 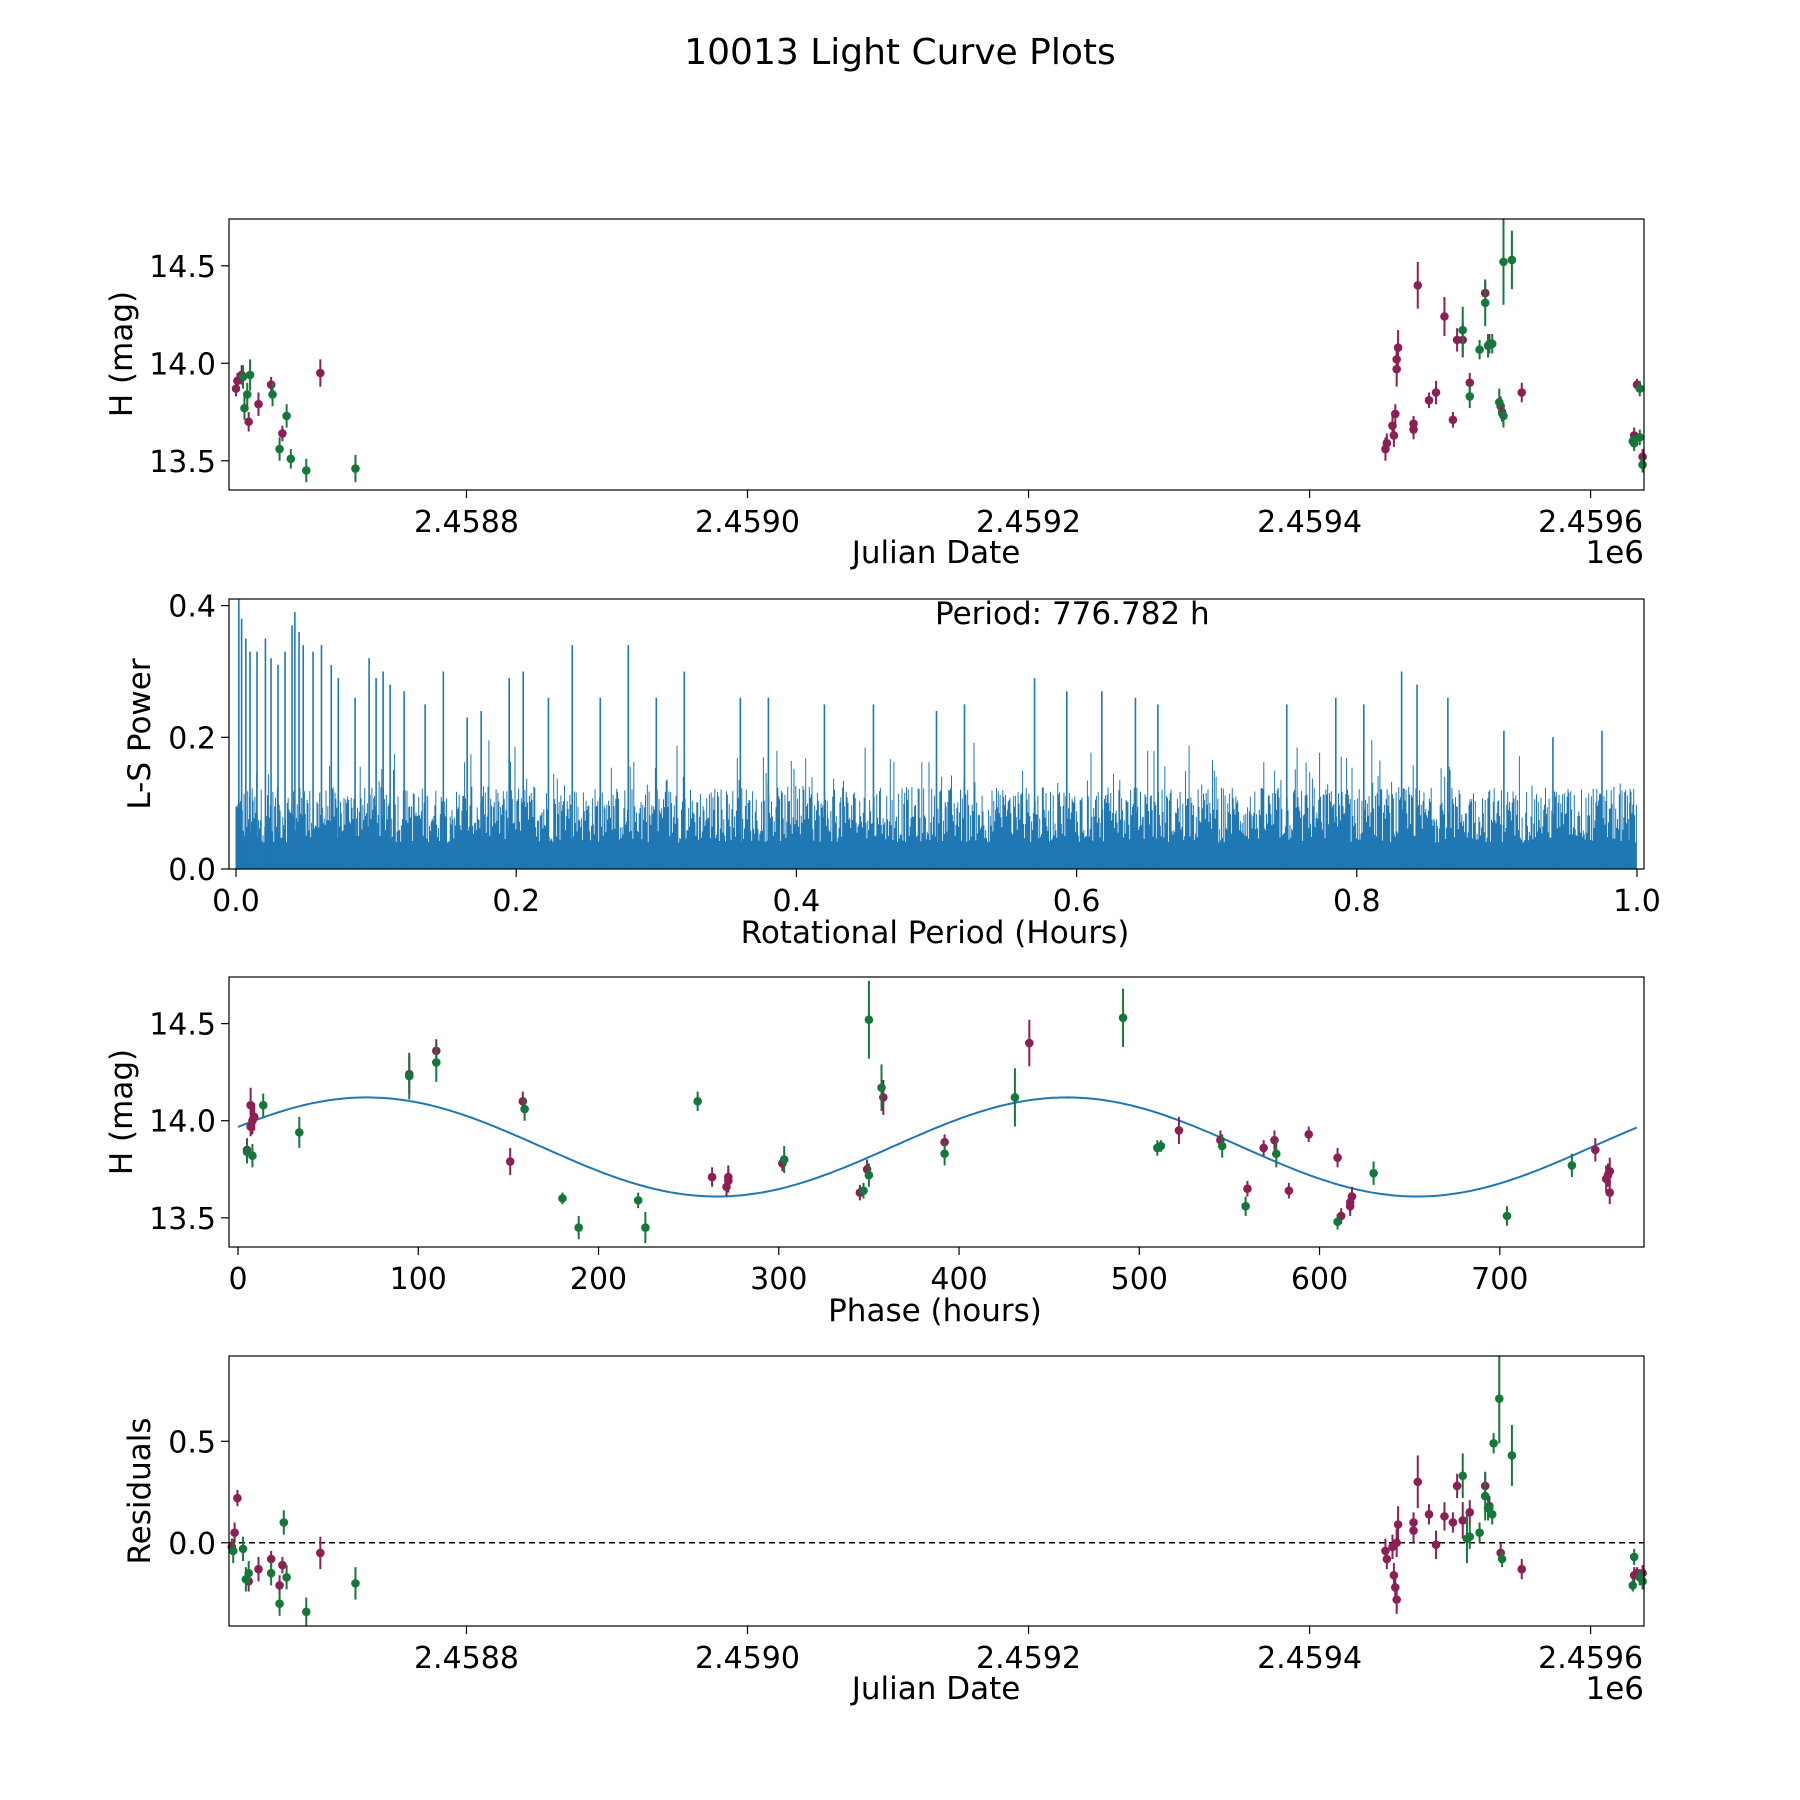 What do you see at coordinates (1357, 901) in the screenshot?
I see `x-tick-label: 0.8` at bounding box center [1357, 901].